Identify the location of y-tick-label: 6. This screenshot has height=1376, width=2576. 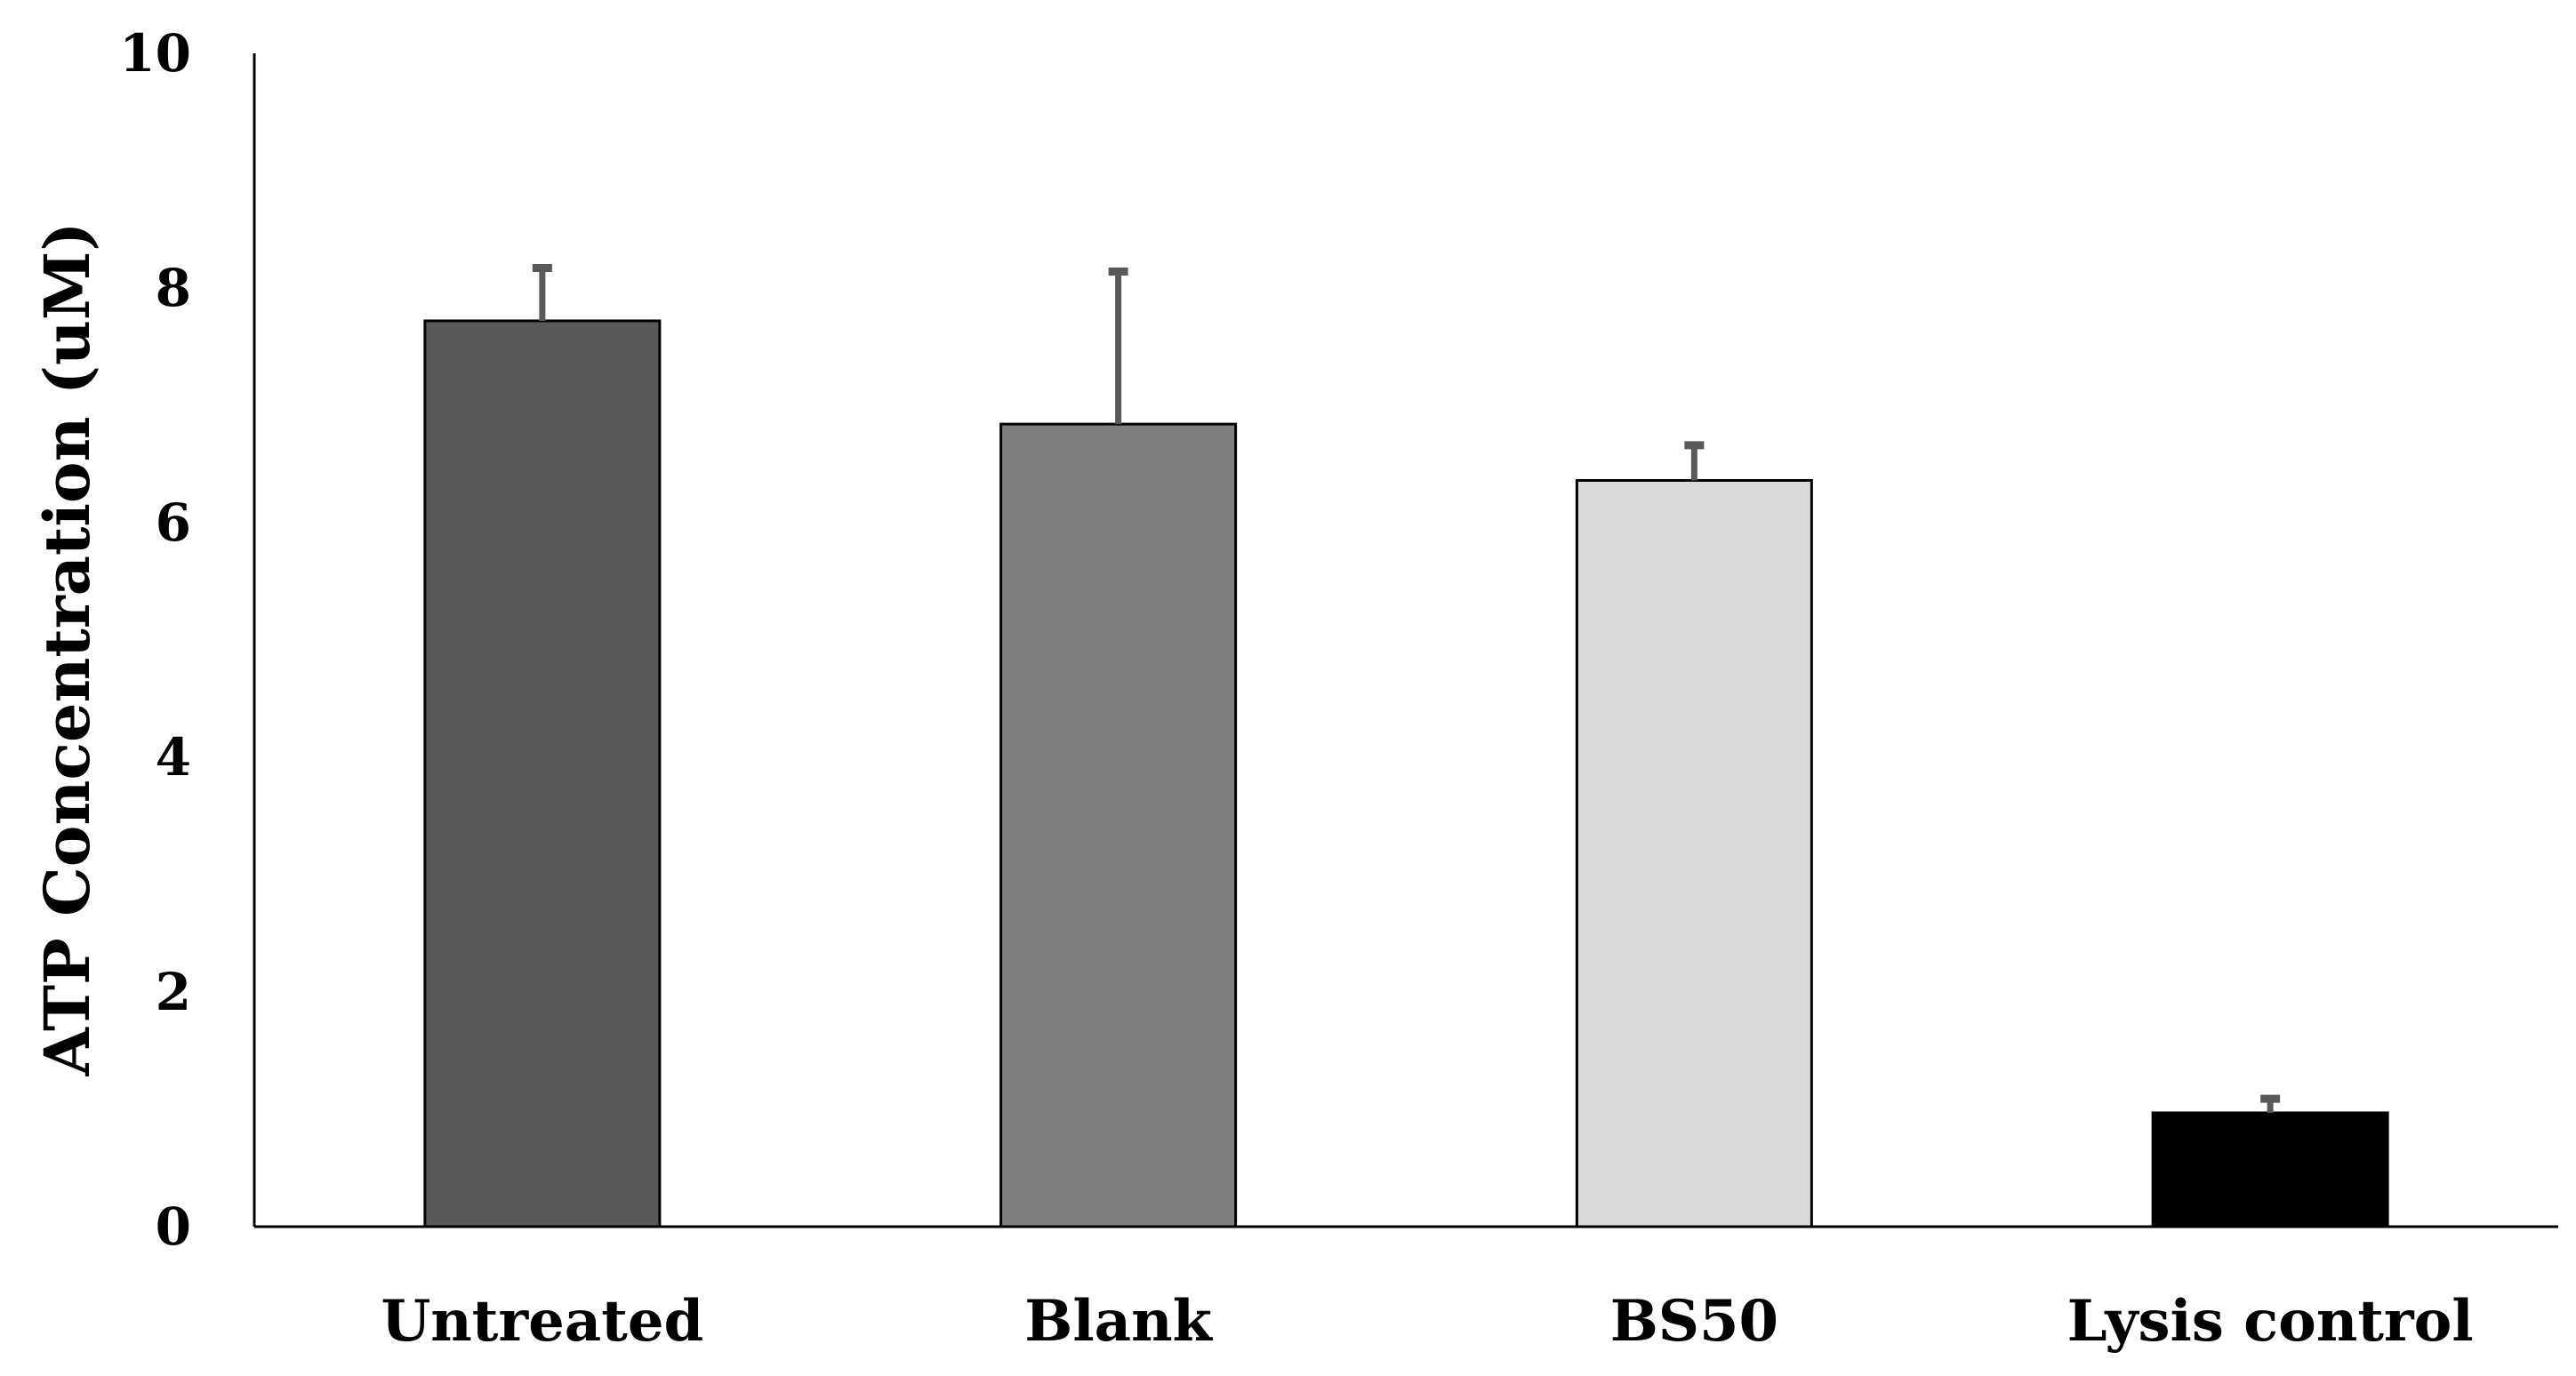
(173, 522).